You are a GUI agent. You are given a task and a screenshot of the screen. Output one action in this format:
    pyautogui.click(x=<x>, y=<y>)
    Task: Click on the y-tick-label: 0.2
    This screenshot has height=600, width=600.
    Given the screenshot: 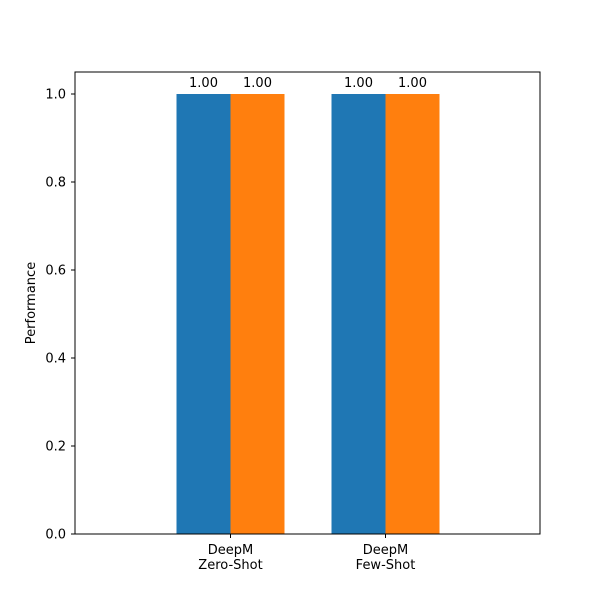 What is the action you would take?
    pyautogui.click(x=55, y=447)
    